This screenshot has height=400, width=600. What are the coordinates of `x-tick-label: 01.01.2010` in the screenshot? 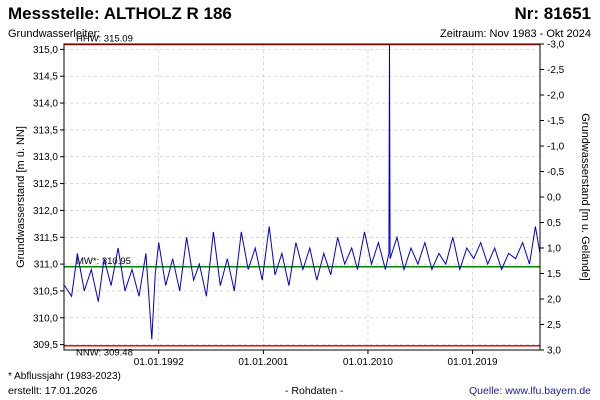 It's located at (368, 362).